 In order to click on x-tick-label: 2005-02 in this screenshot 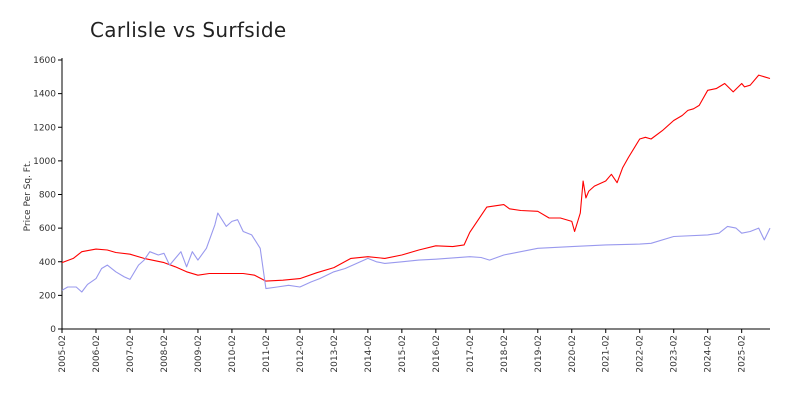, I will do `click(63, 354)`.